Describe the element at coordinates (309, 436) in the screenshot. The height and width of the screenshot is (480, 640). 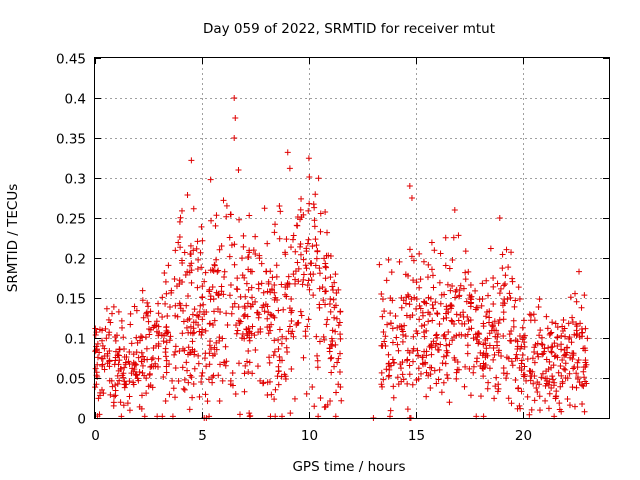
I see `x-tick-label: 10` at that location.